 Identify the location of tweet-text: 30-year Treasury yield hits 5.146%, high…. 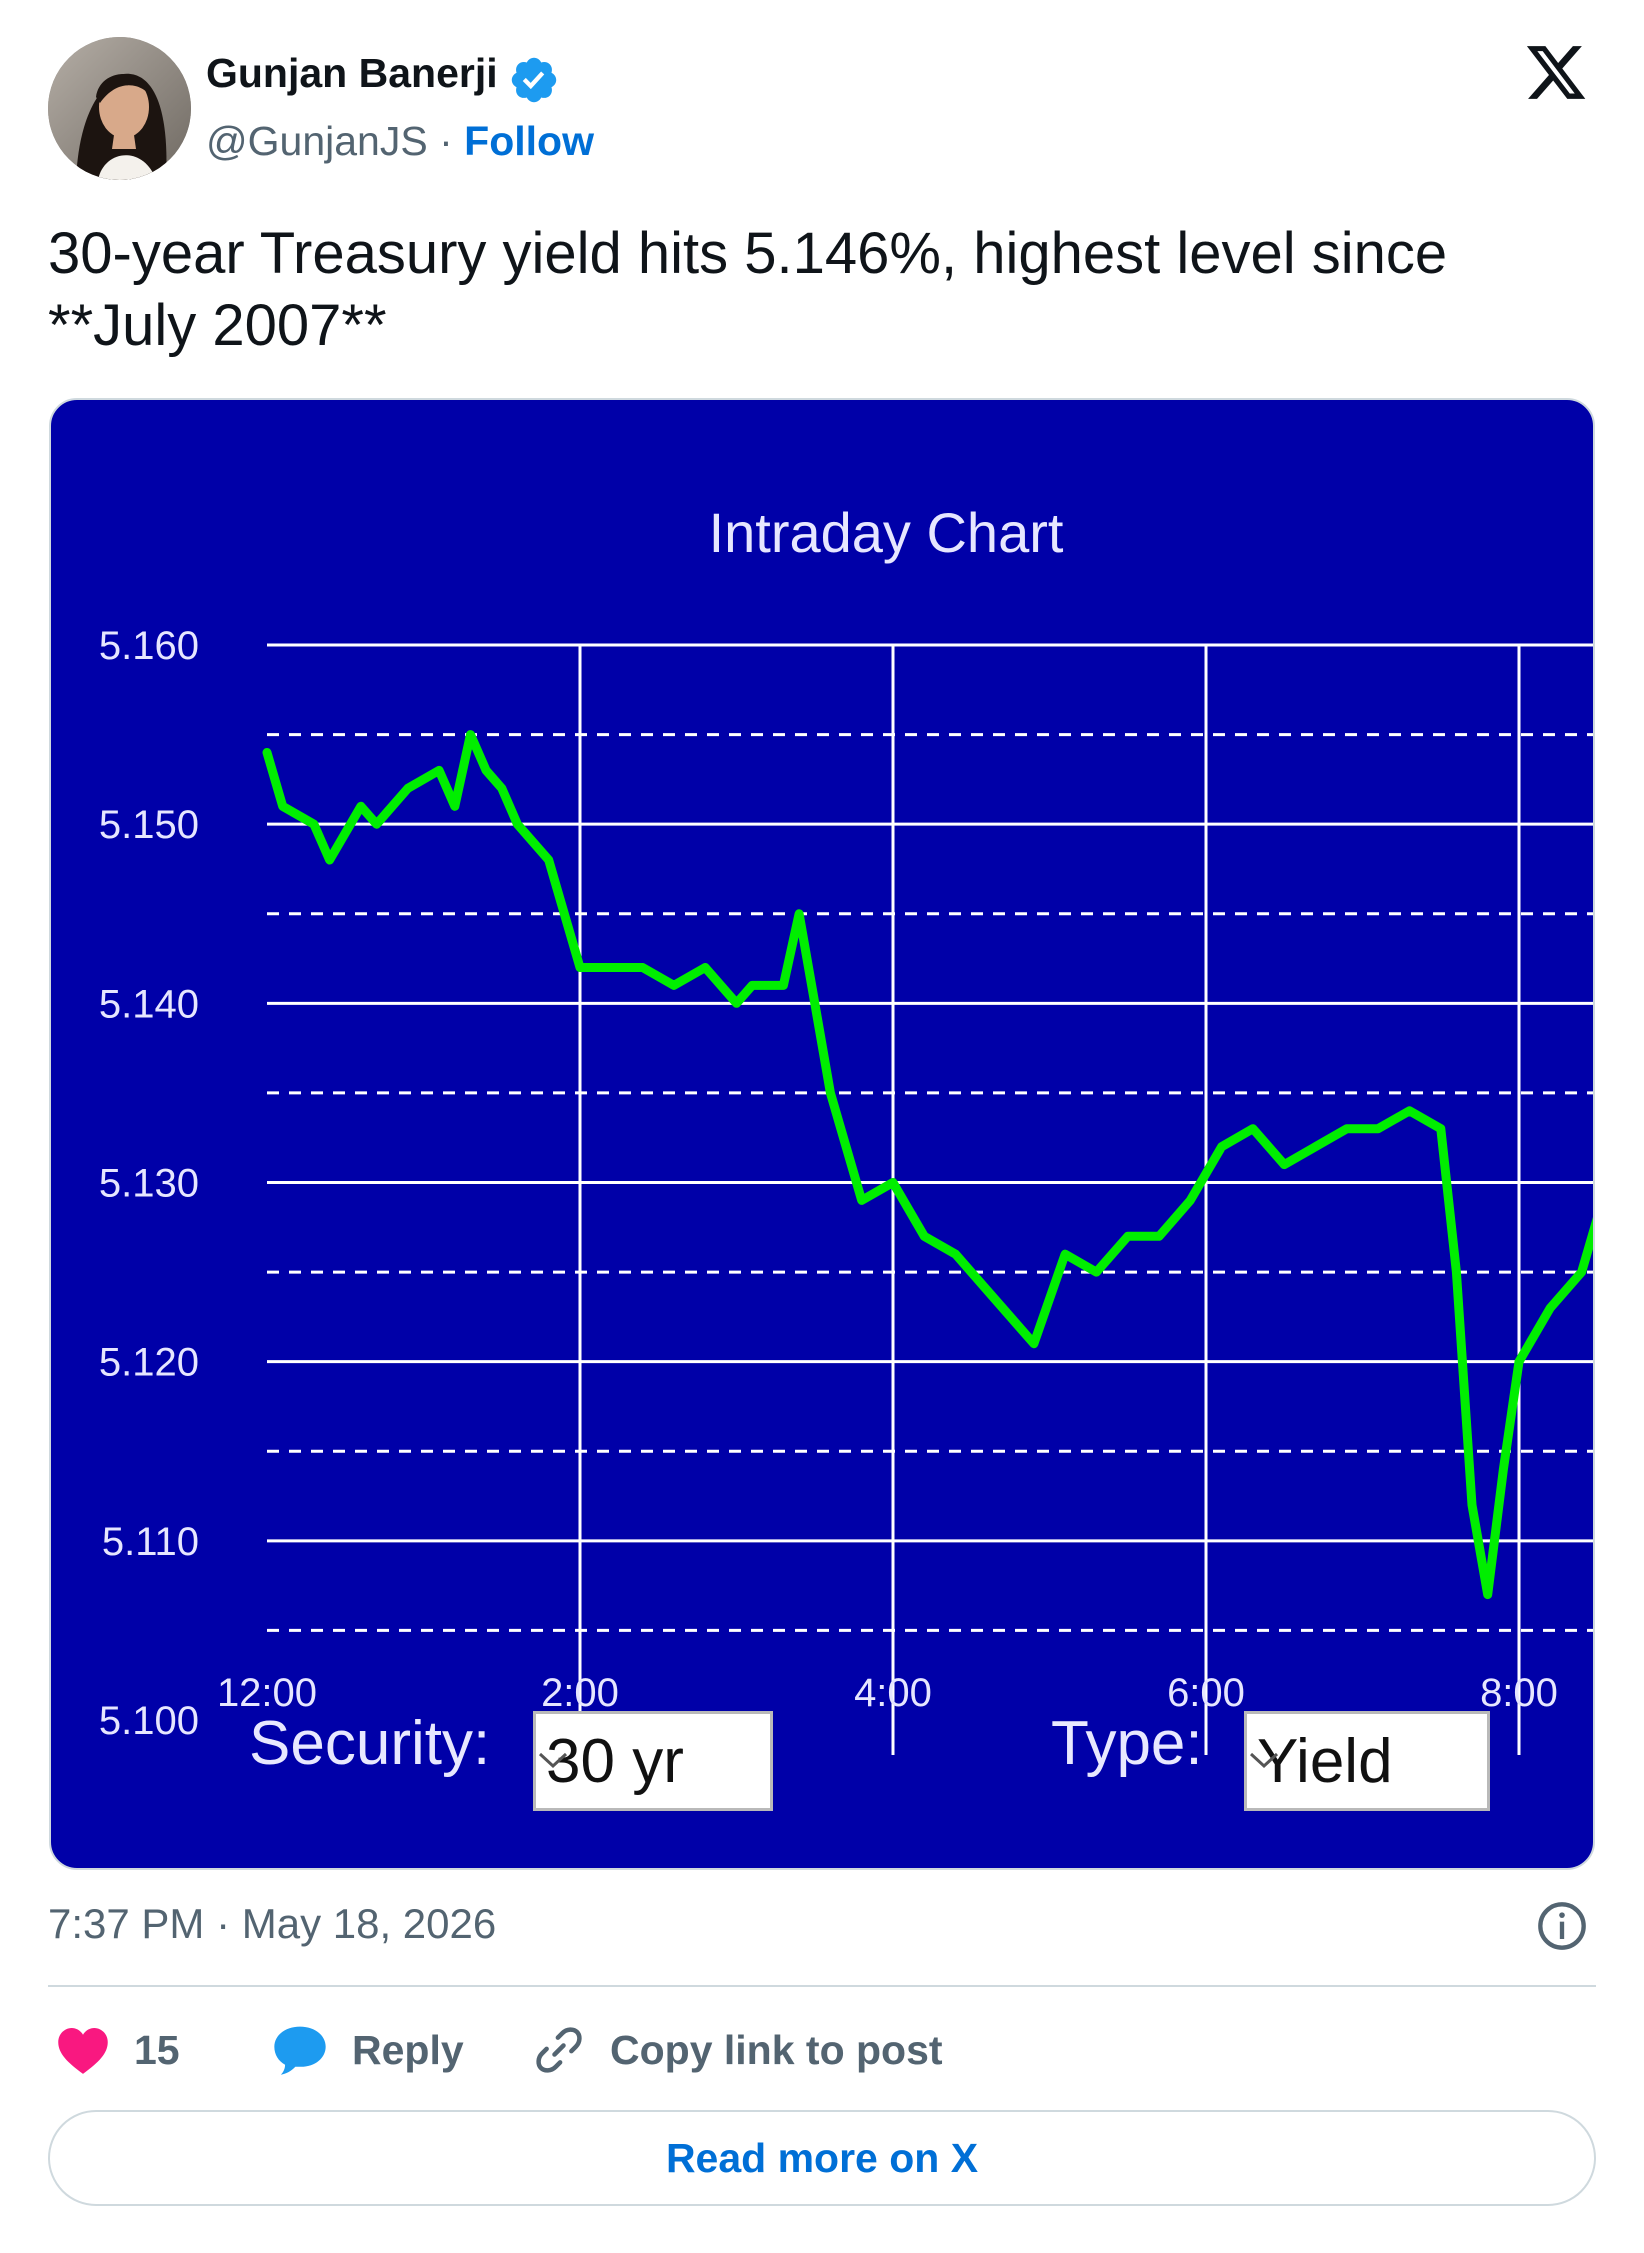
(748, 289).